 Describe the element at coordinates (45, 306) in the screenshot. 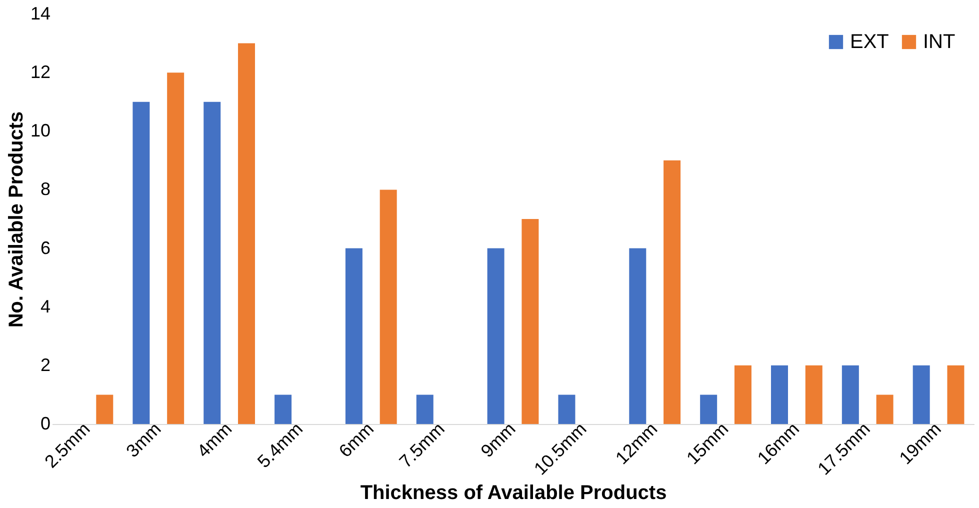

I see `y-tick-label: 4` at that location.